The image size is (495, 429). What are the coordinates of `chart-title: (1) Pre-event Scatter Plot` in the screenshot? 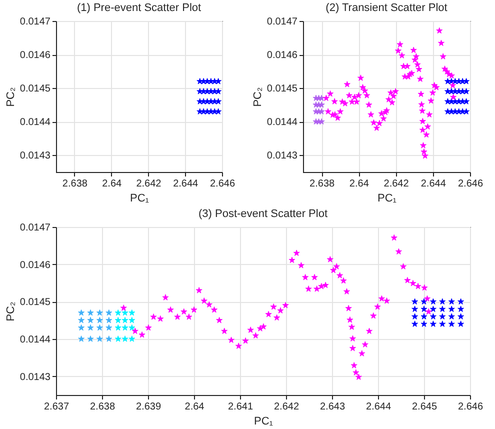 It's located at (139, 8).